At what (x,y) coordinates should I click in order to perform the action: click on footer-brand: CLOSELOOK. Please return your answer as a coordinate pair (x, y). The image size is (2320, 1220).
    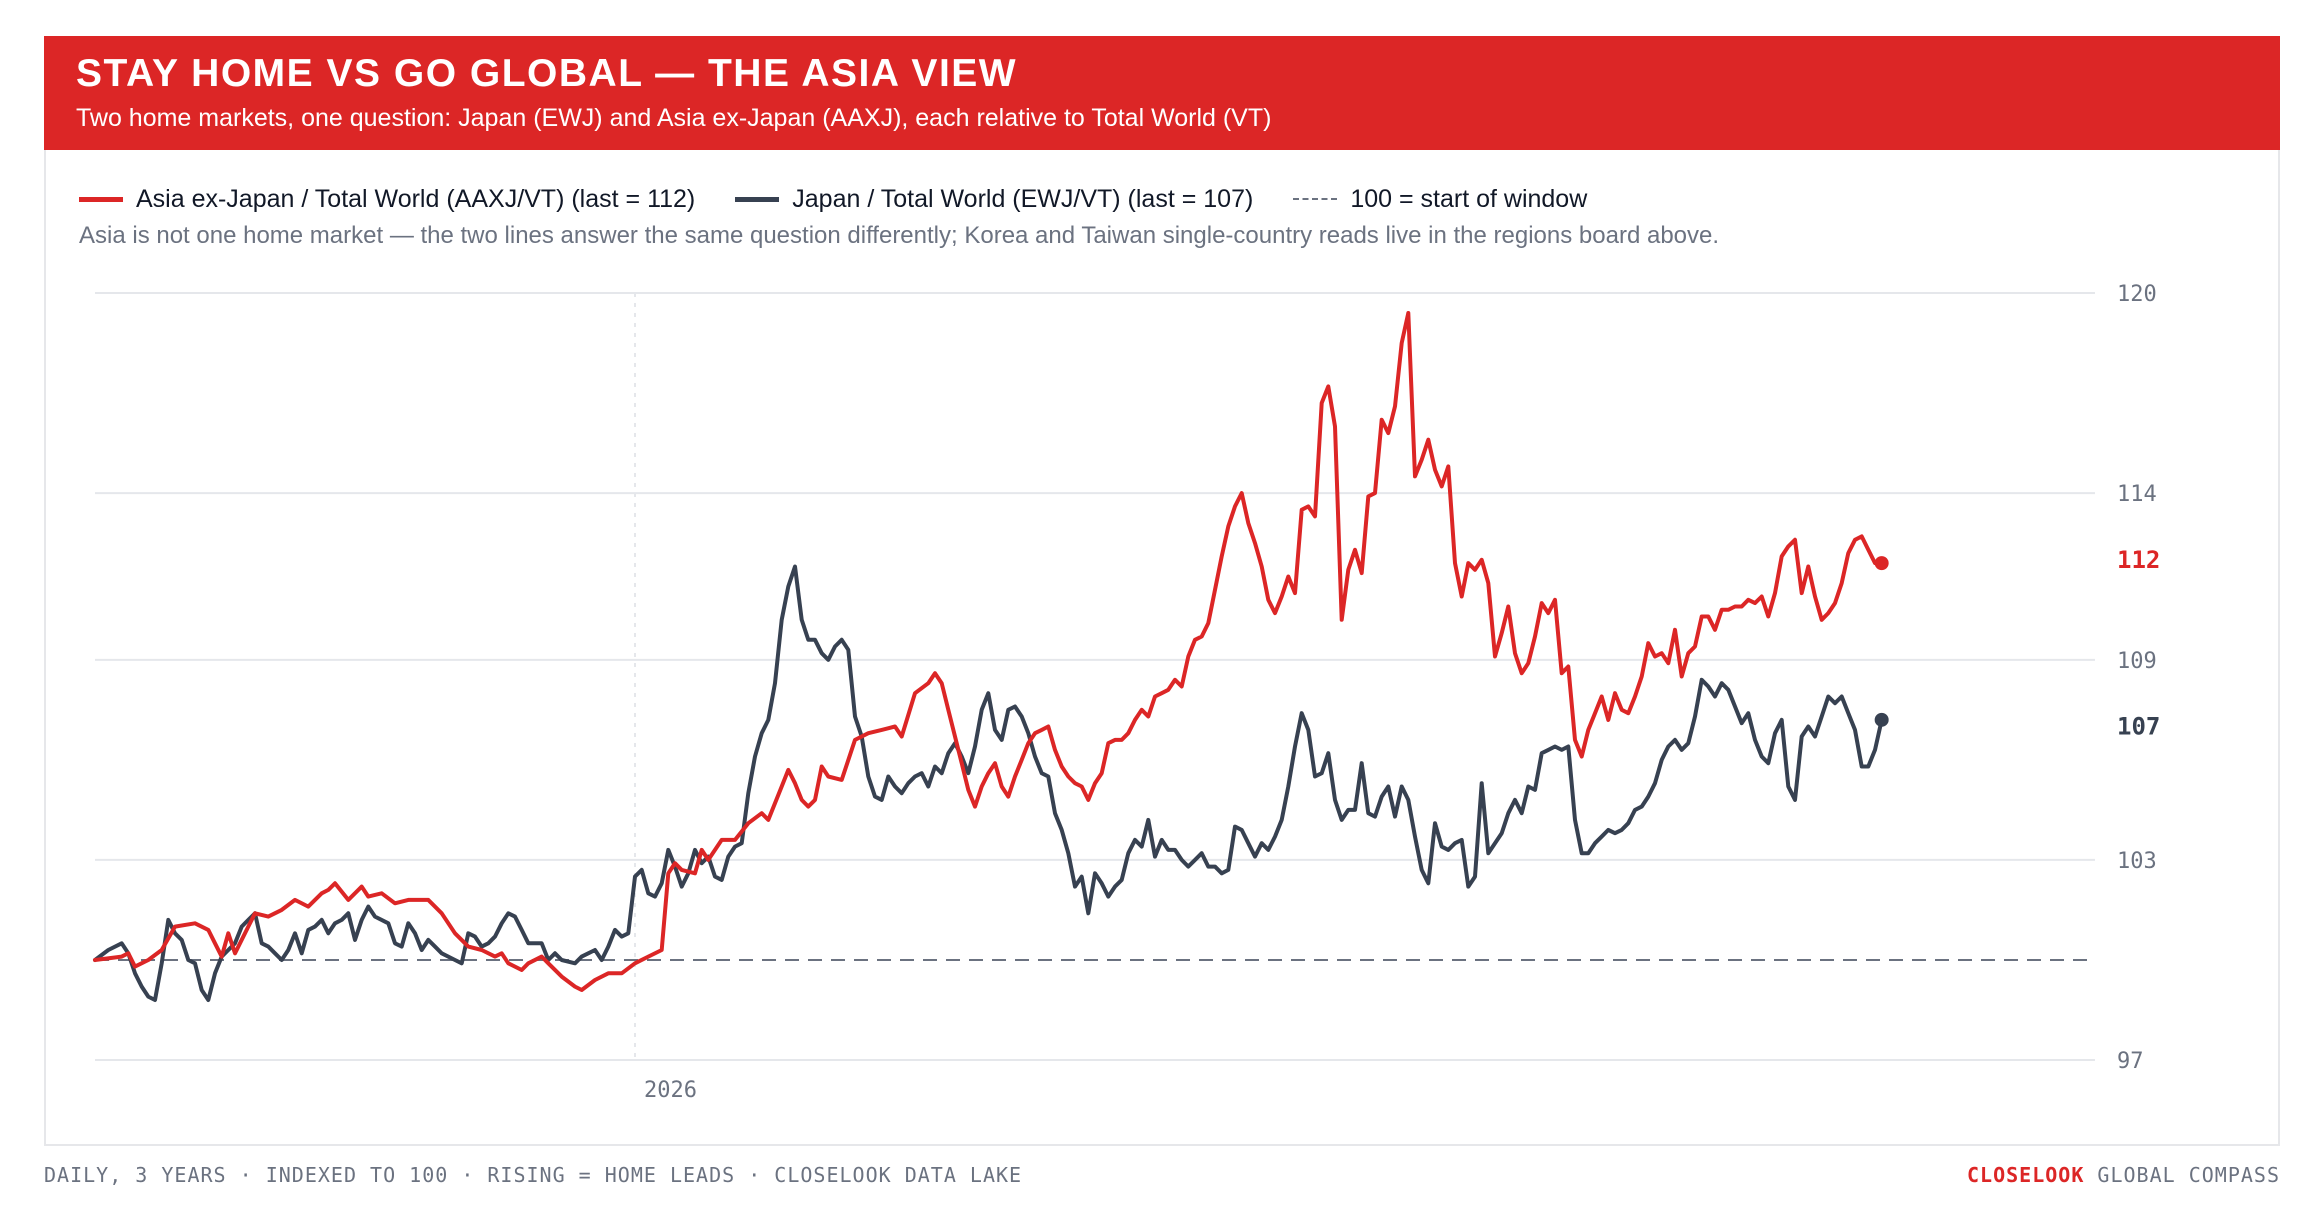
    Looking at the image, I should click on (2026, 1175).